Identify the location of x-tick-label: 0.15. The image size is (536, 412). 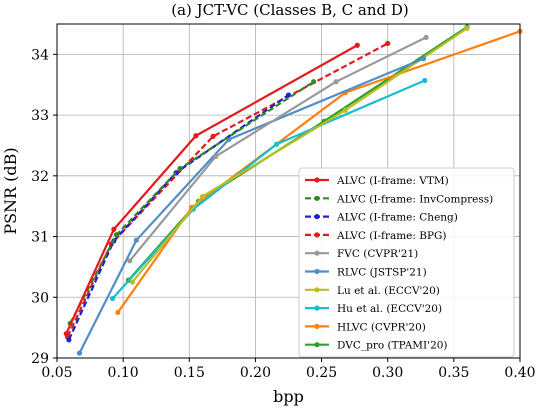
(189, 373).